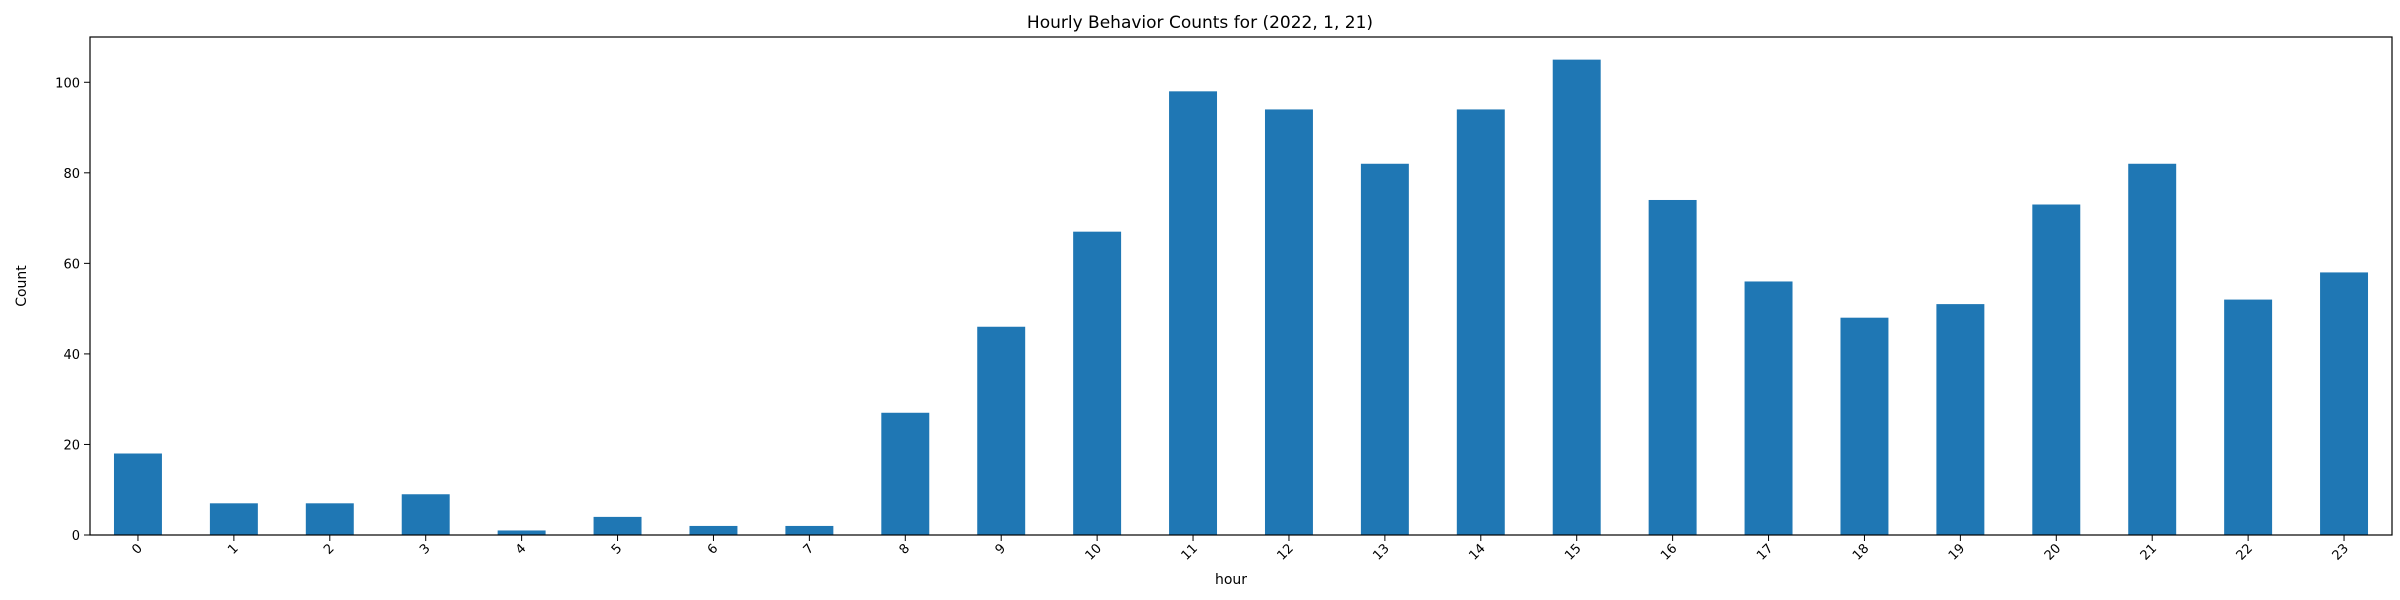  What do you see at coordinates (71, 355) in the screenshot?
I see `y-tick-label: 40` at bounding box center [71, 355].